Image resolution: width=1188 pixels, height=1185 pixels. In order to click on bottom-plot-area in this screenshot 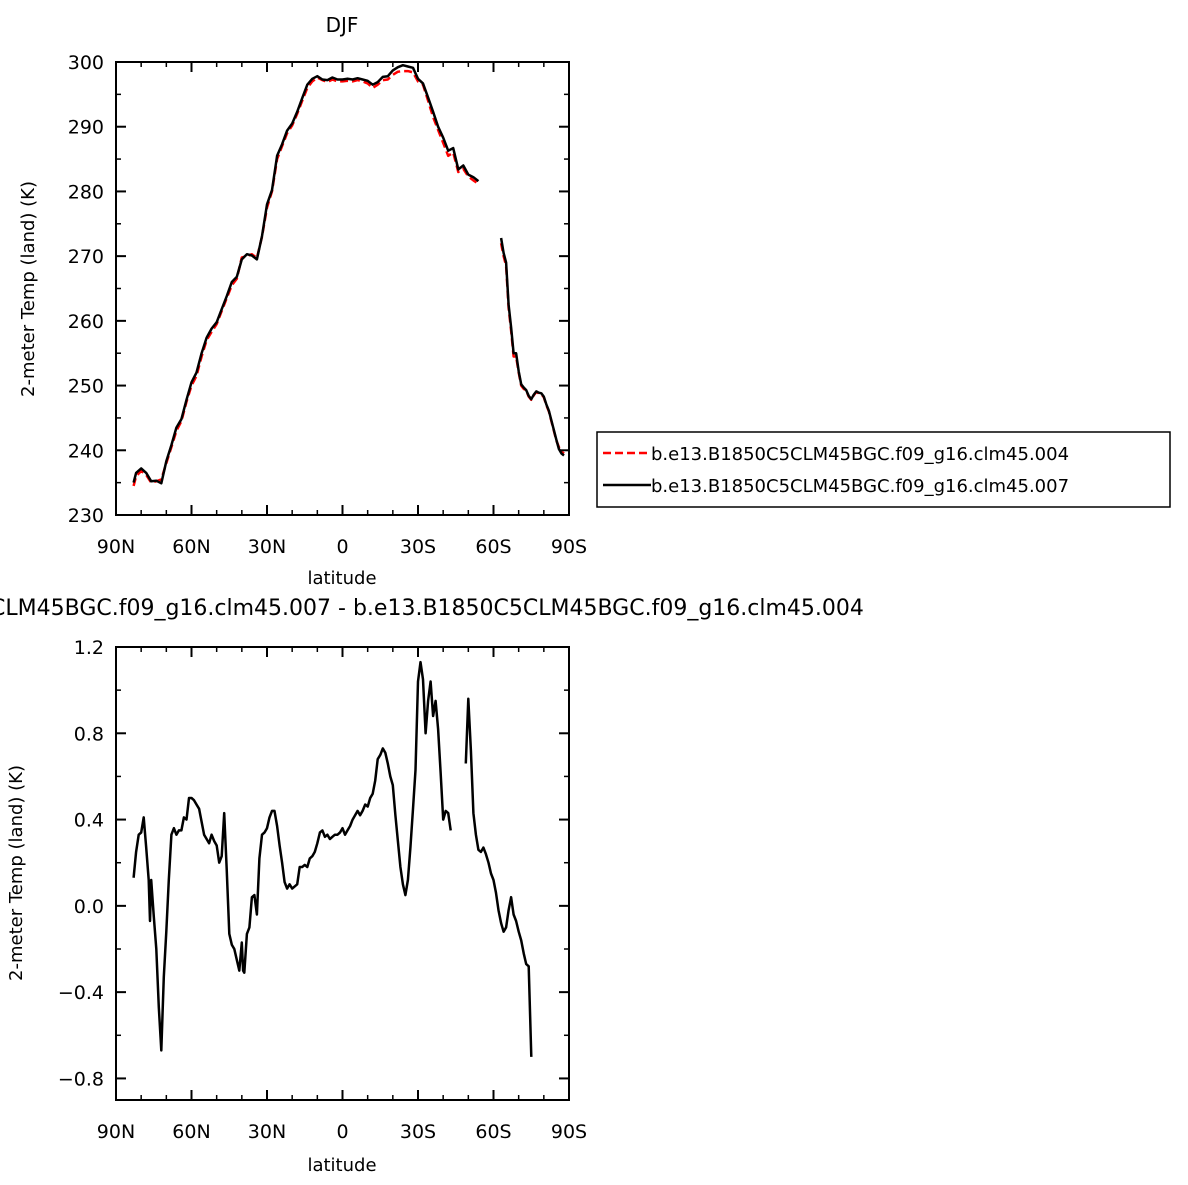, I will do `click(332, 858)`.